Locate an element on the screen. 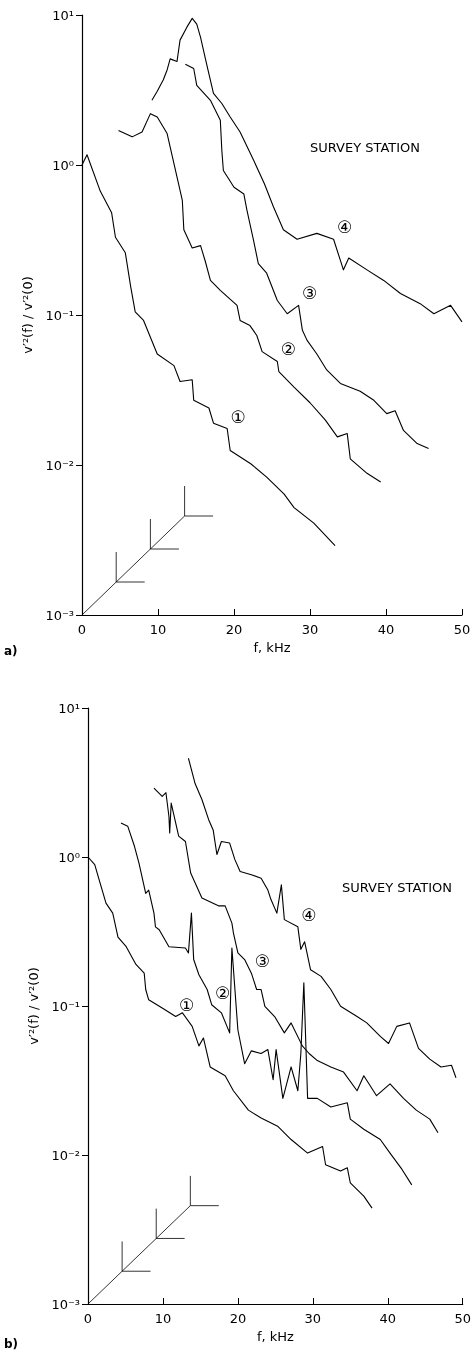 The image size is (474, 1356). text: b) is located at coordinates (11, 1344).